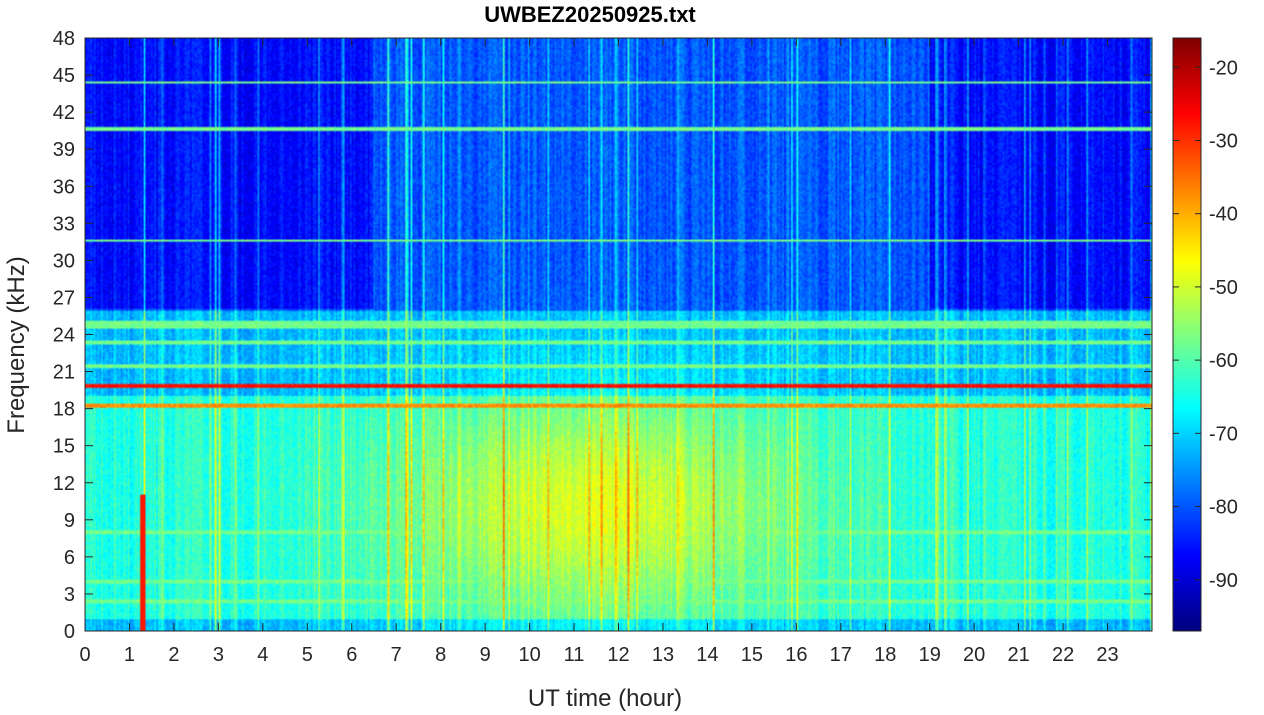 The width and height of the screenshot is (1264, 715). Describe the element at coordinates (1223, 141) in the screenshot. I see `colorbar-tick-label: -30` at that location.